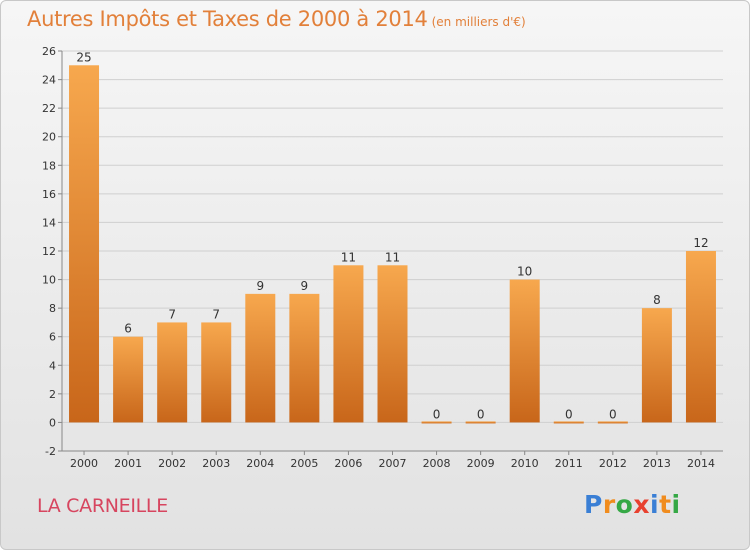  What do you see at coordinates (49, 194) in the screenshot?
I see `y-tick-label: 16` at bounding box center [49, 194].